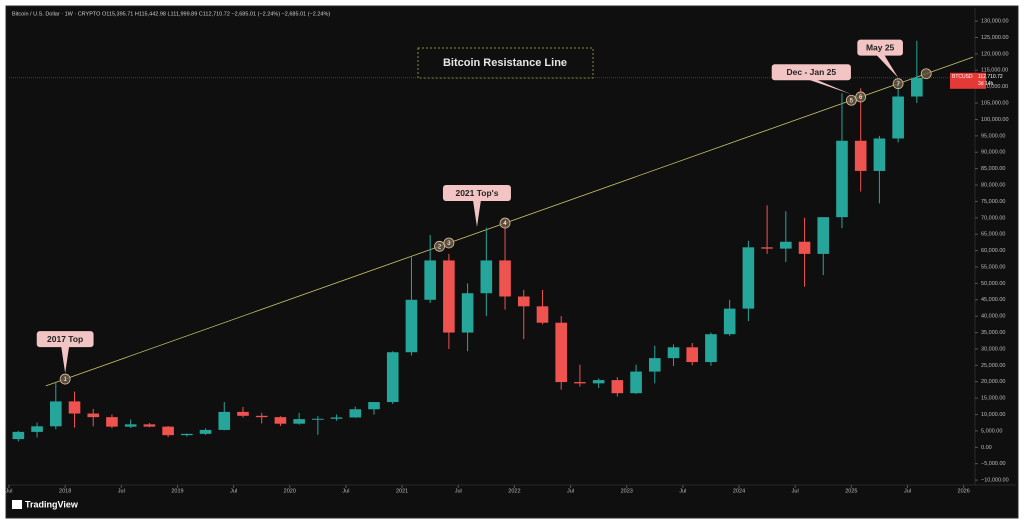  What do you see at coordinates (995, 104) in the screenshot?
I see `y-tick-label: 105,000.00` at bounding box center [995, 104].